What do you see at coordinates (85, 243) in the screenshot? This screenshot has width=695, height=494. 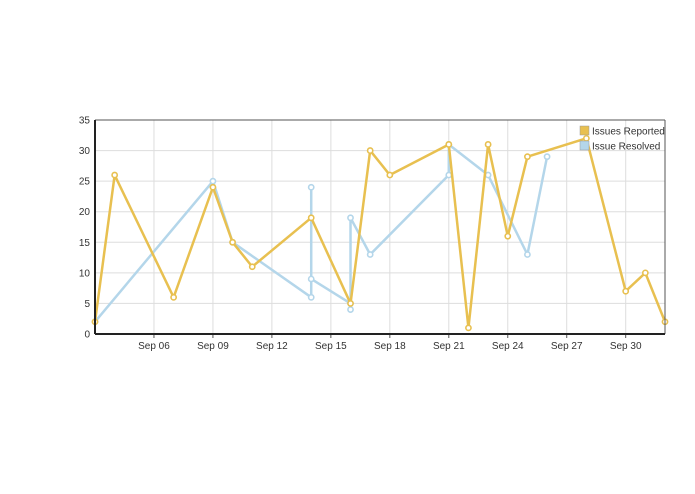 I see `y-tick-label: 15` at bounding box center [85, 243].